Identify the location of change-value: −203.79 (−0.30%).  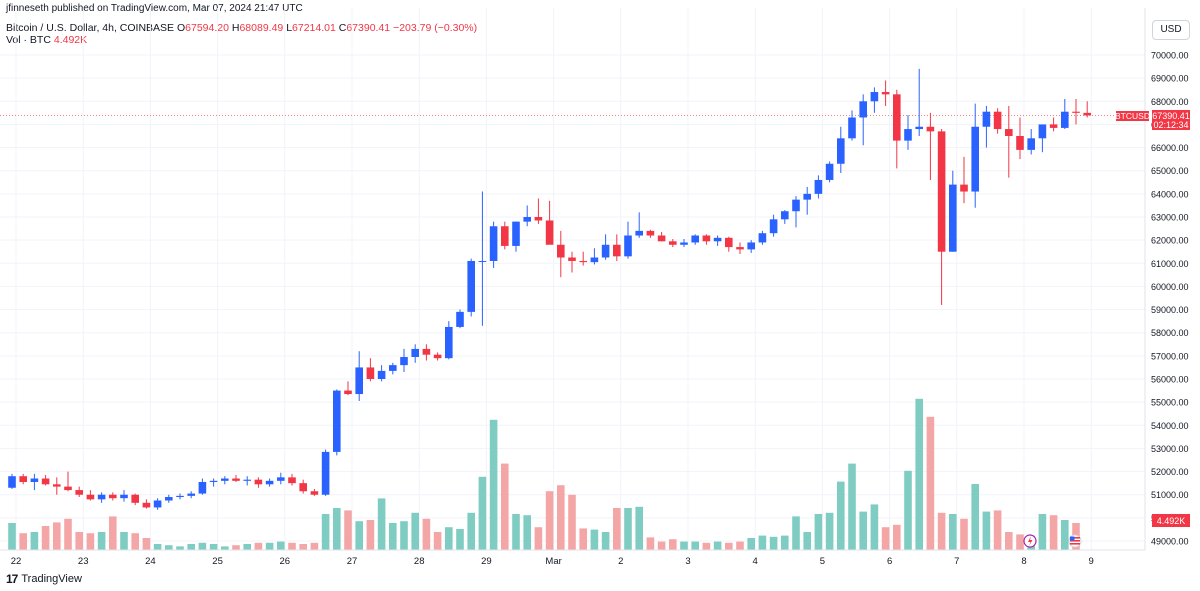
(435, 28).